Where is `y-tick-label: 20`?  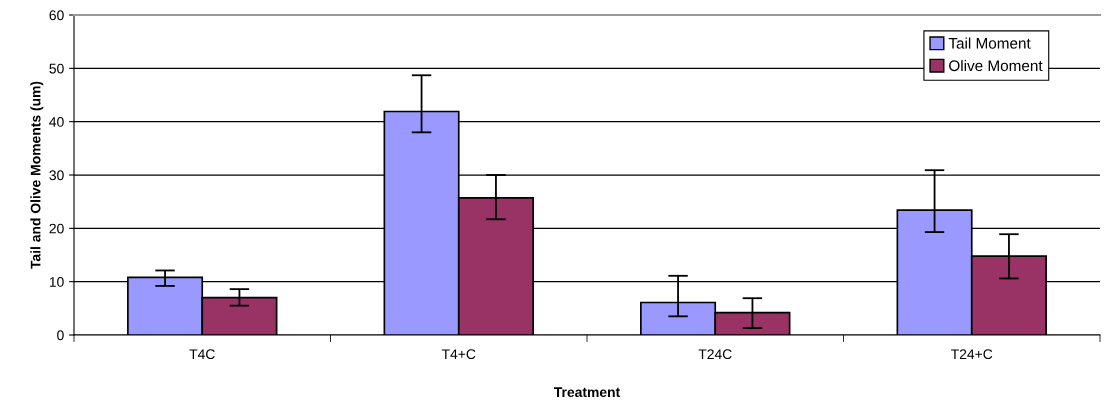 y-tick-label: 20 is located at coordinates (56, 228).